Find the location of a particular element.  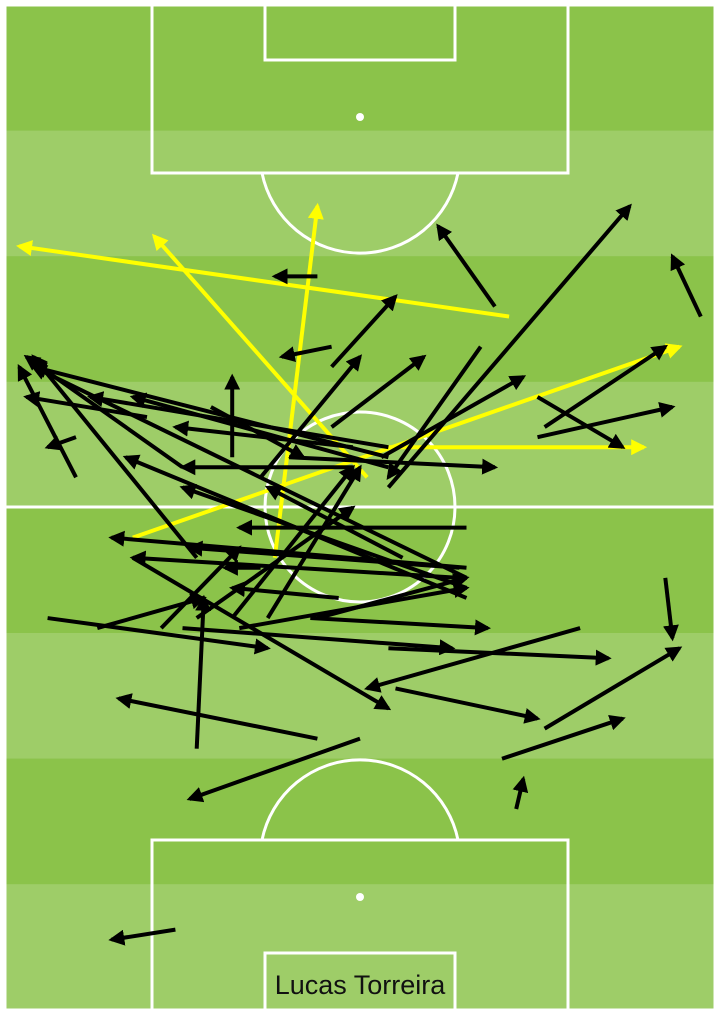

highlighted-pass-arrow is located at coordinates (263, 279).